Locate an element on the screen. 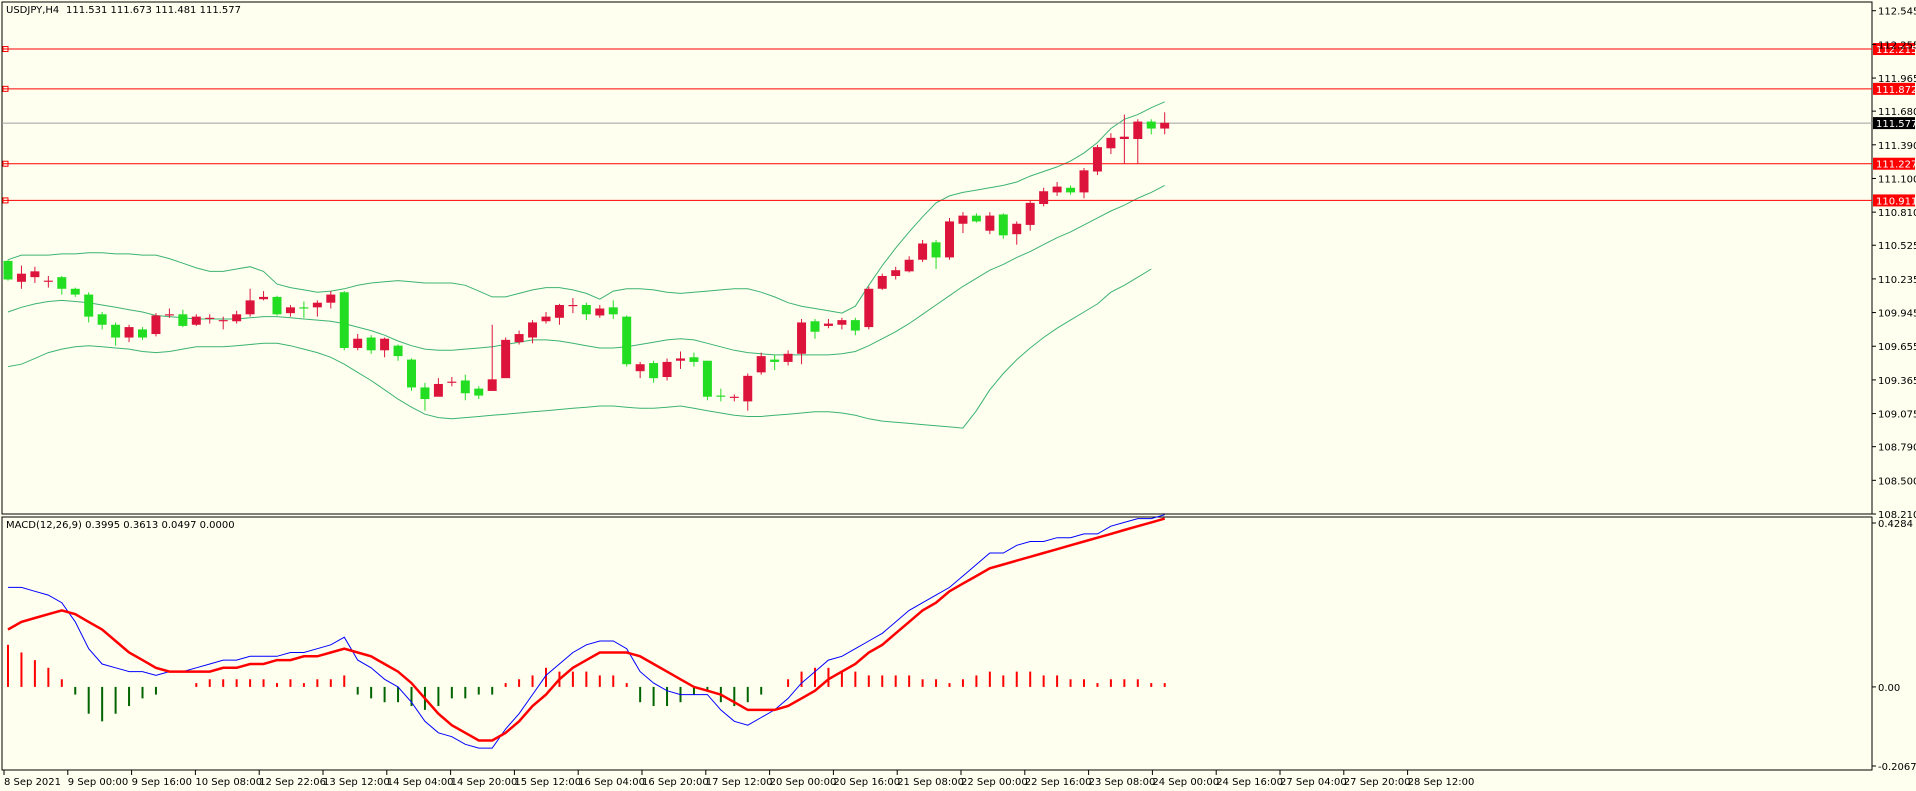  price-tick-label: 112.545 is located at coordinates (1897, 12).